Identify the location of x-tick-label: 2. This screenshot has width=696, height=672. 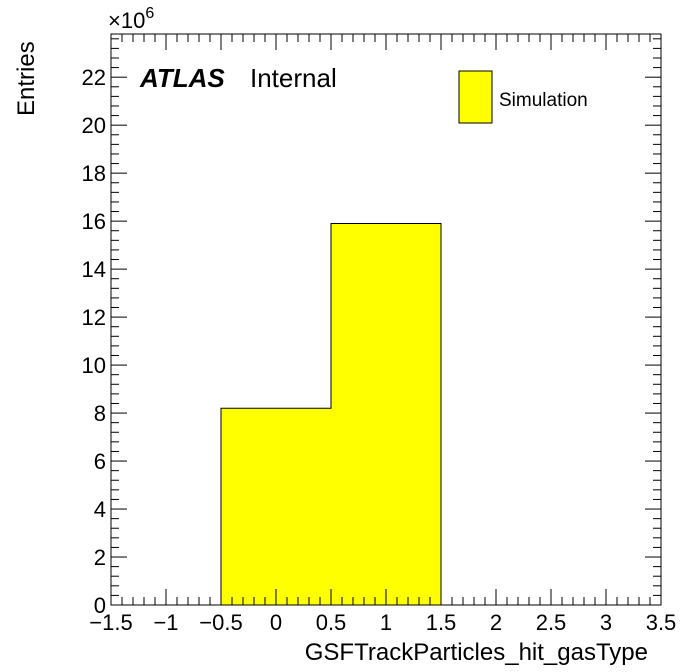
(496, 622).